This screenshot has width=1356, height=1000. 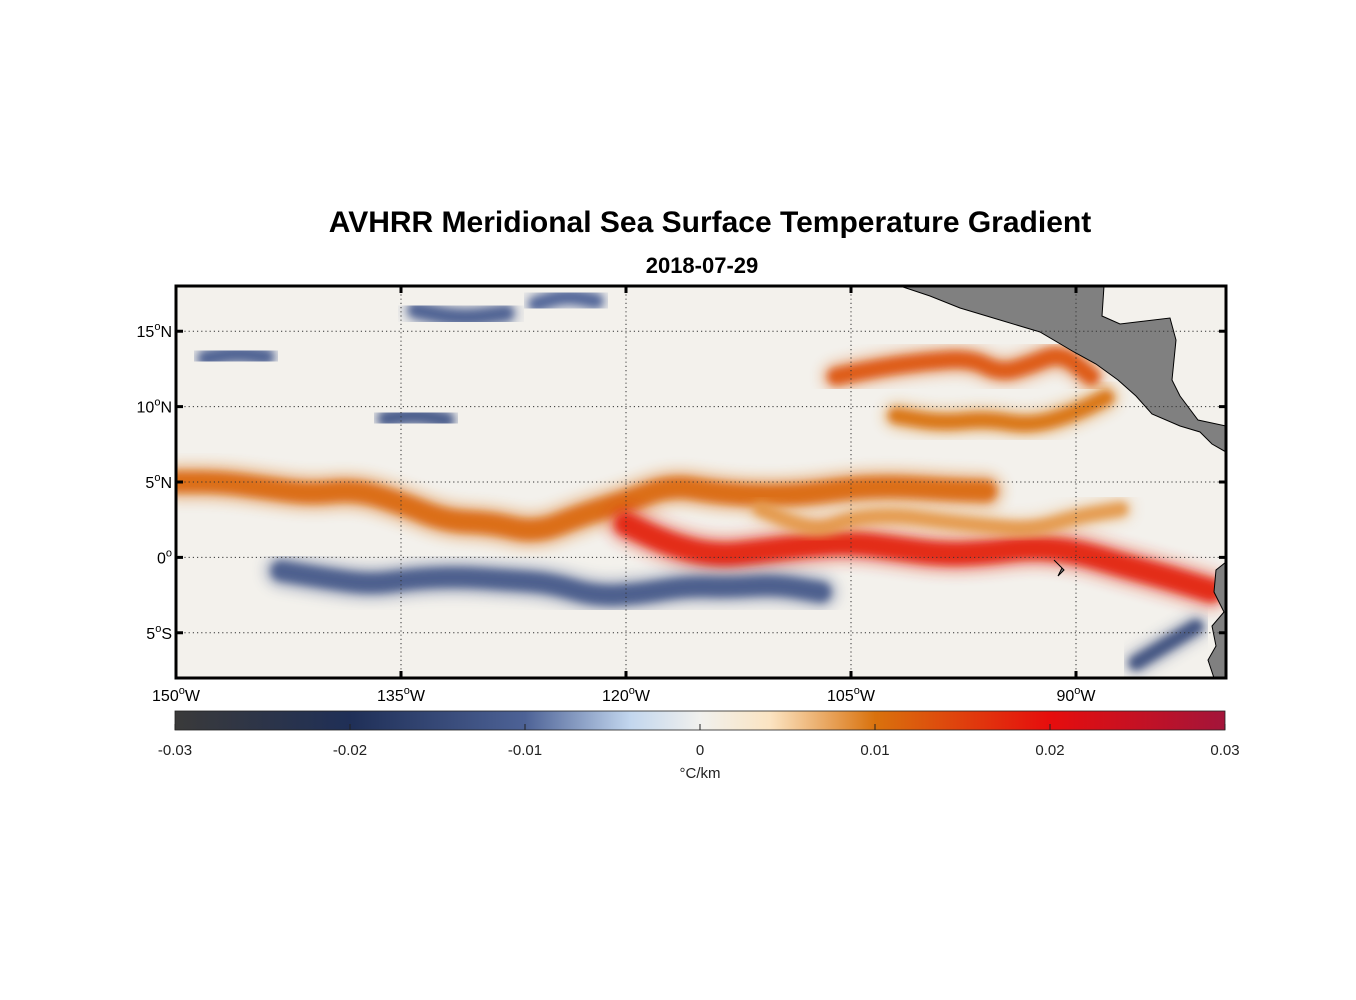 I want to click on latitude-labels: 15oN 10oN 5oN 0o 5oS, so click(x=154, y=482).